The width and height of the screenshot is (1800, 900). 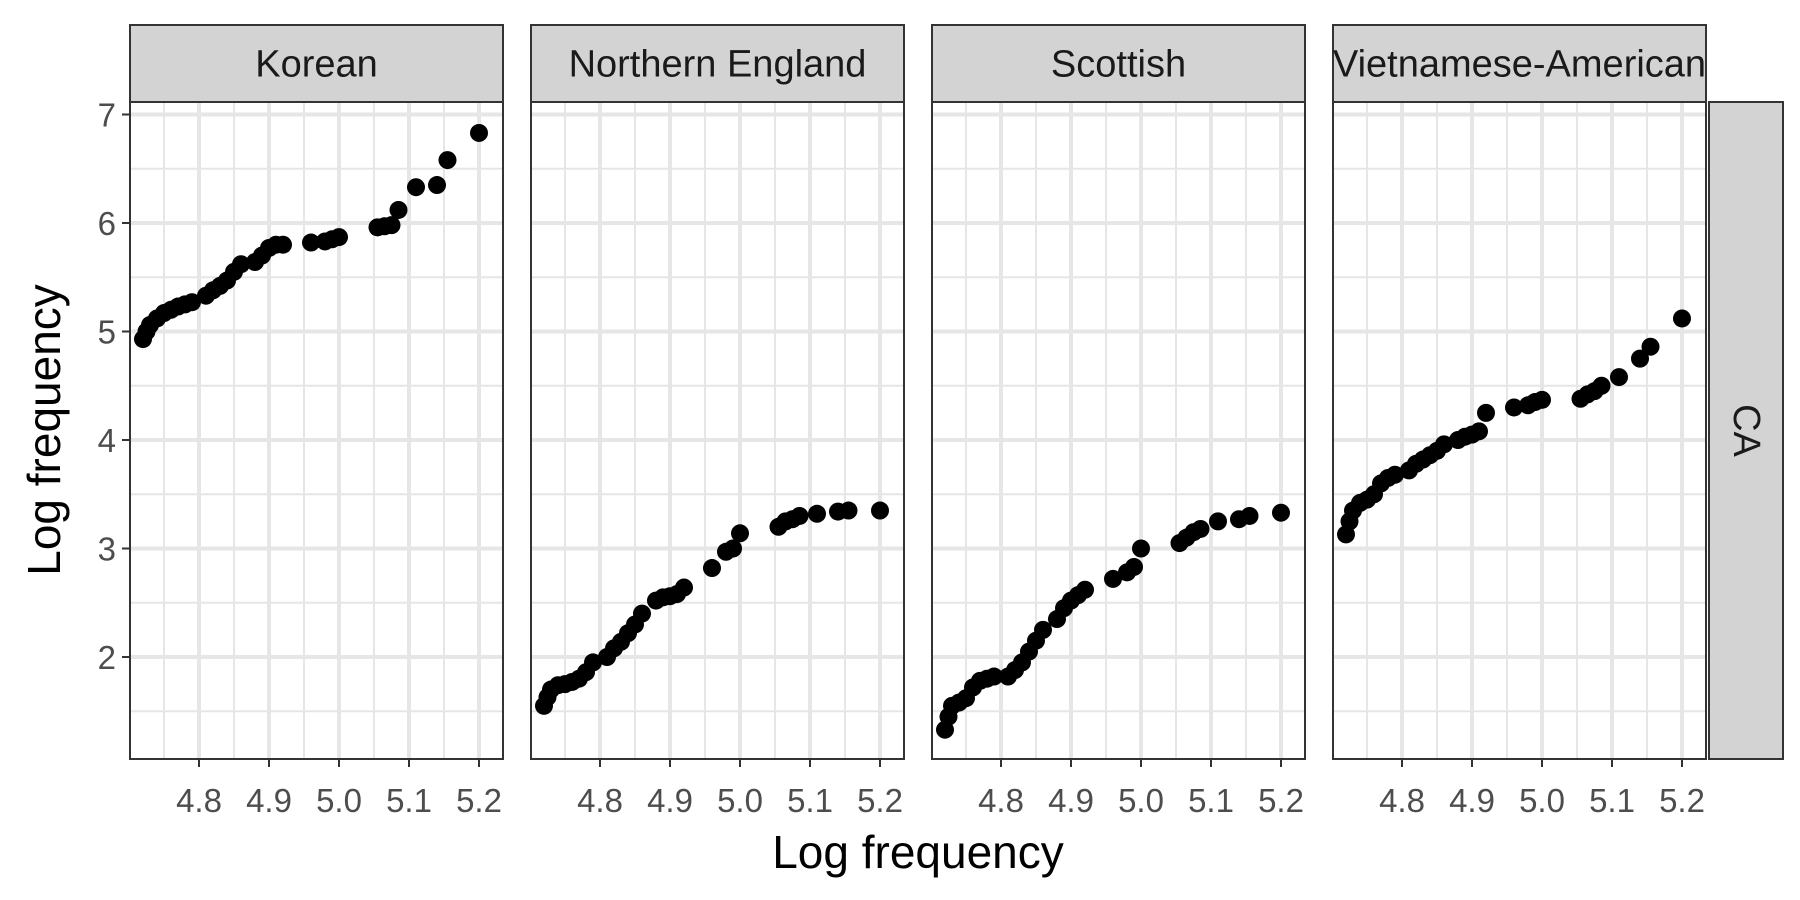 I want to click on y-axis: 2 3 4 5 6 7, so click(x=114, y=386).